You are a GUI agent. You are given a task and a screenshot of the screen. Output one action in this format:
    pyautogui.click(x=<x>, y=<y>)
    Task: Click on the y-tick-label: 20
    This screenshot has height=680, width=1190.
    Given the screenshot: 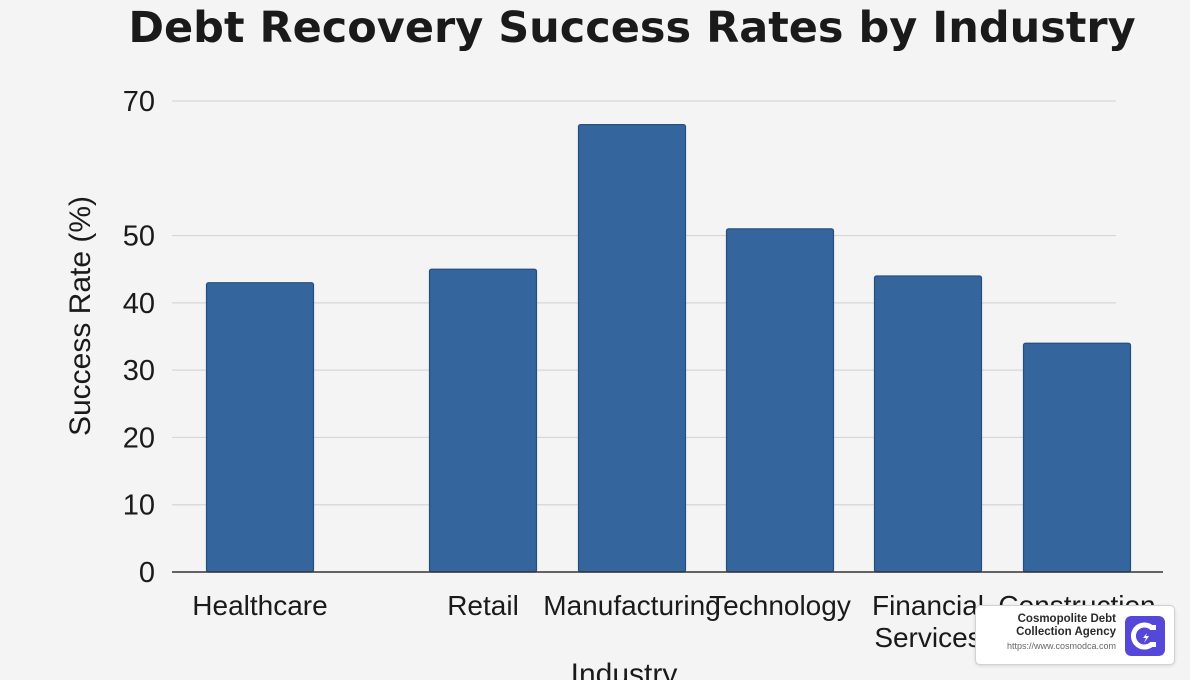 What is the action you would take?
    pyautogui.click(x=139, y=438)
    